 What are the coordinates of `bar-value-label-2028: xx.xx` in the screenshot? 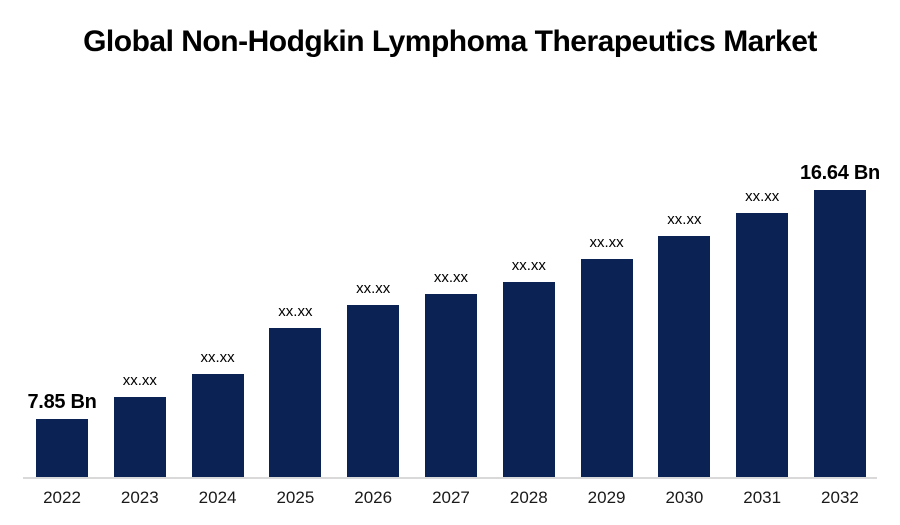 It's located at (528, 265).